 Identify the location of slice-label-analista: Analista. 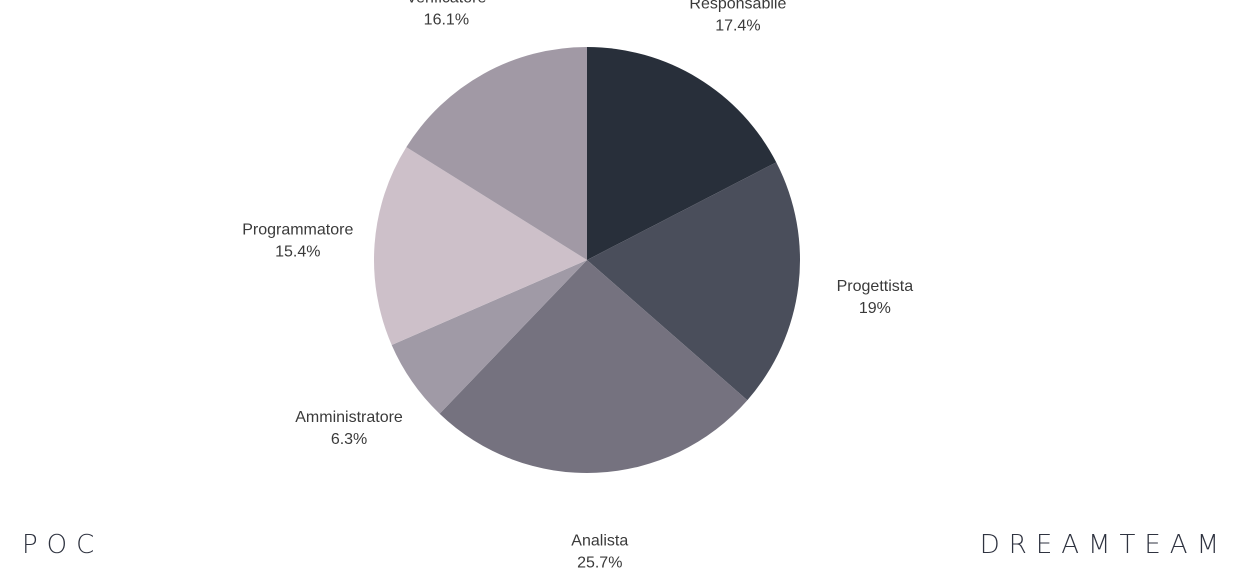
(599, 541).